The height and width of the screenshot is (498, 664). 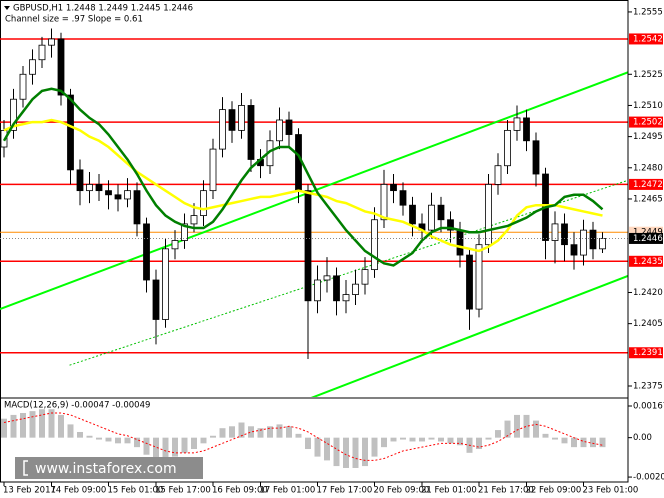 What do you see at coordinates (648, 386) in the screenshot?
I see `y-tick-label: 1.2375` at bounding box center [648, 386].